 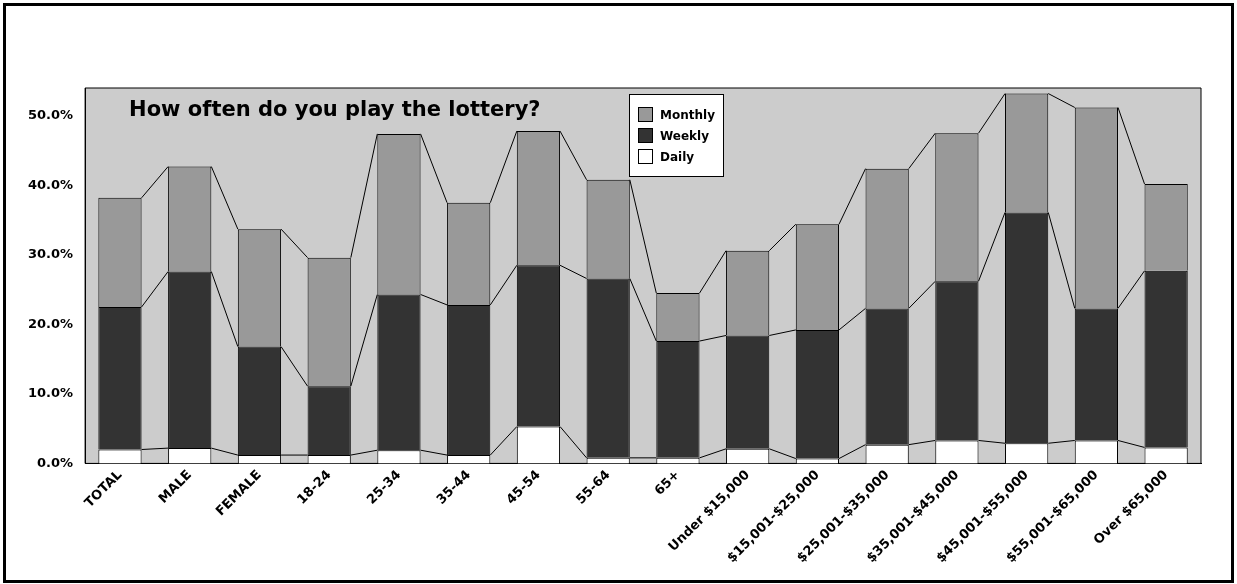 What do you see at coordinates (687, 114) in the screenshot?
I see `legend-label: Monthly` at bounding box center [687, 114].